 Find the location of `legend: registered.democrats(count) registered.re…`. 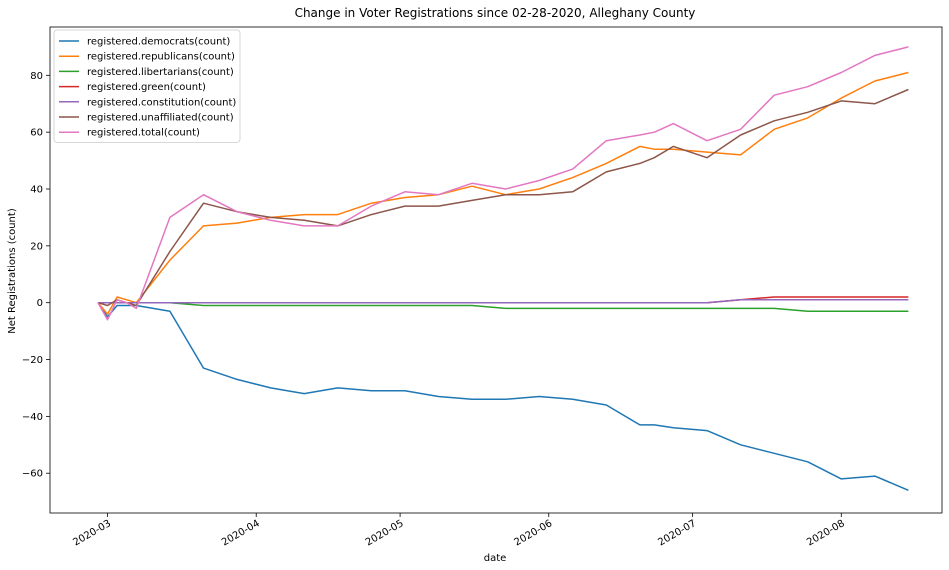

legend: registered.democrats(count) registered.re… is located at coordinates (147, 86).